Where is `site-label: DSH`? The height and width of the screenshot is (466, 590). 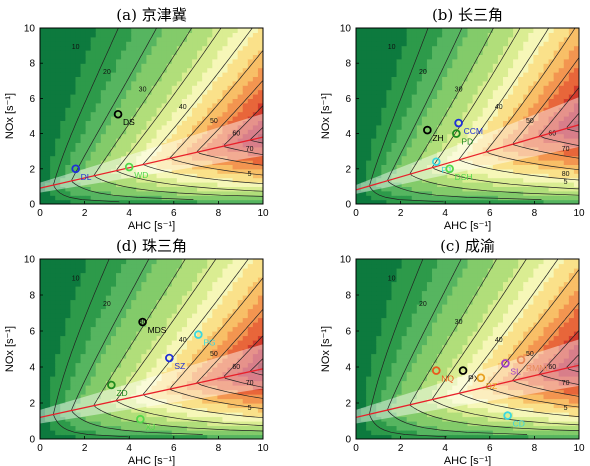
site-label: DSH is located at coordinates (464, 177).